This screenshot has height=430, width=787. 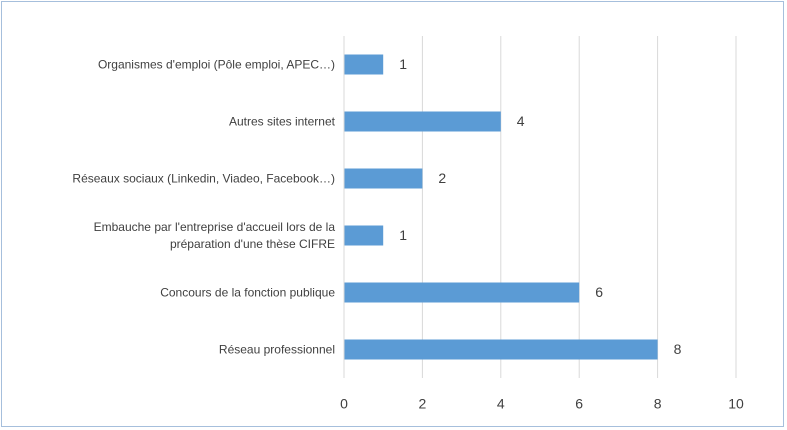 What do you see at coordinates (599, 292) in the screenshot?
I see `data-label: 6` at bounding box center [599, 292].